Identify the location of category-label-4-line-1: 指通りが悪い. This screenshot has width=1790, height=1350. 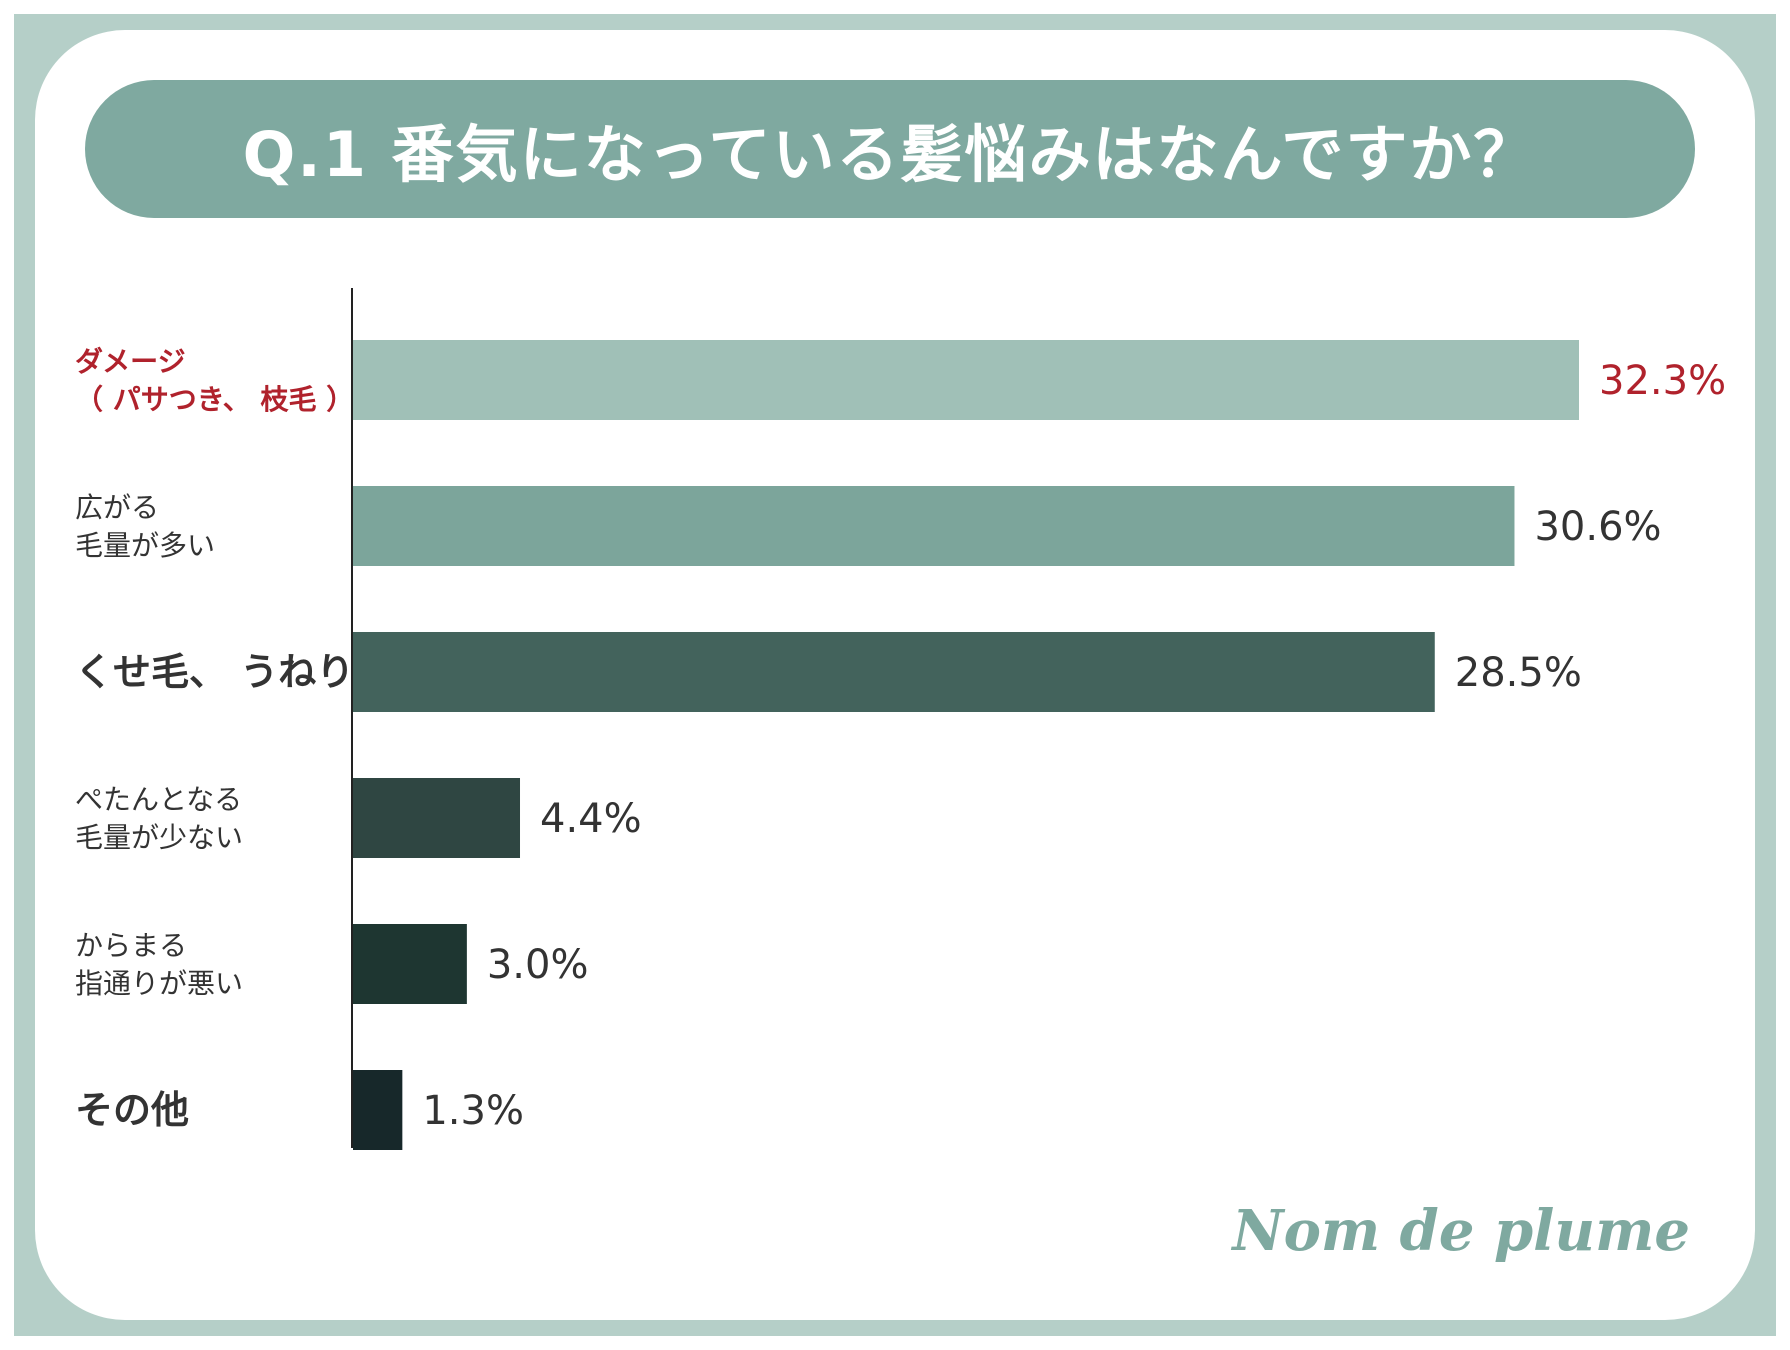
(159, 983).